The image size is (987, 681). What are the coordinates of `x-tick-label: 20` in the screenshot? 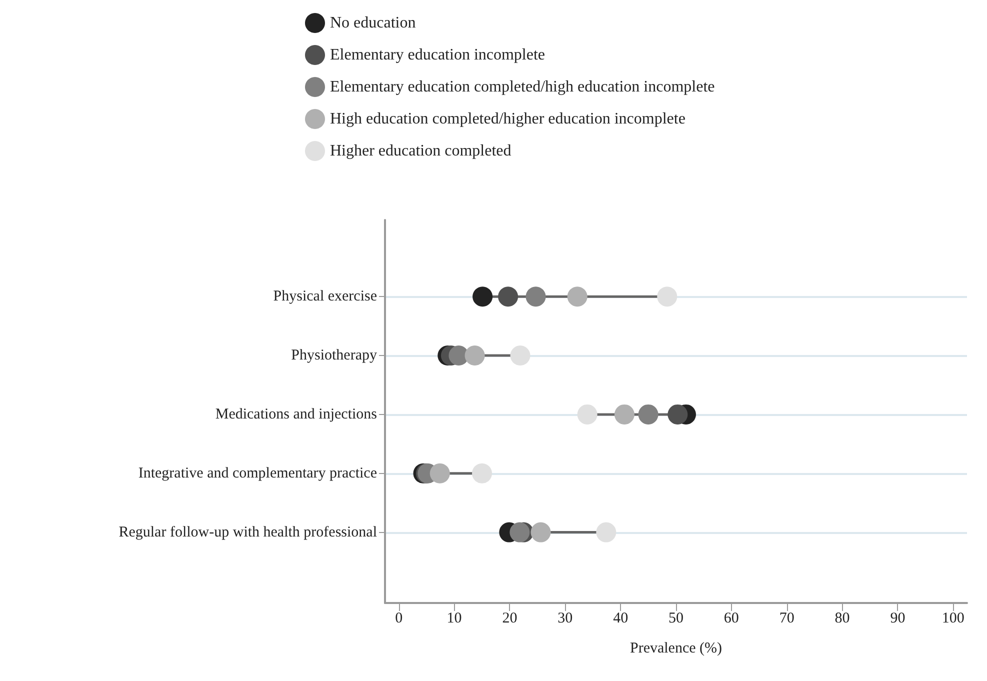 It's located at (510, 618).